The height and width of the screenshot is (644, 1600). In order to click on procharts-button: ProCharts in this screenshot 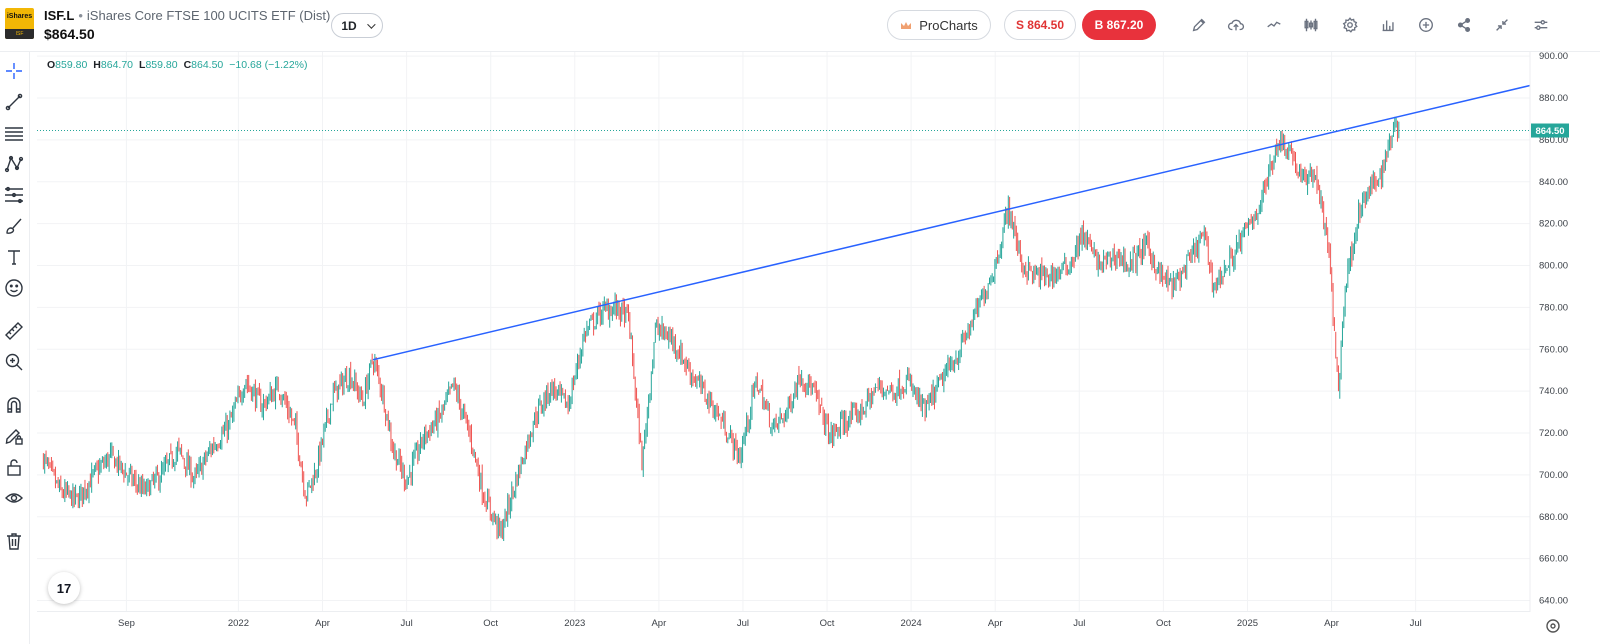, I will do `click(939, 25)`.